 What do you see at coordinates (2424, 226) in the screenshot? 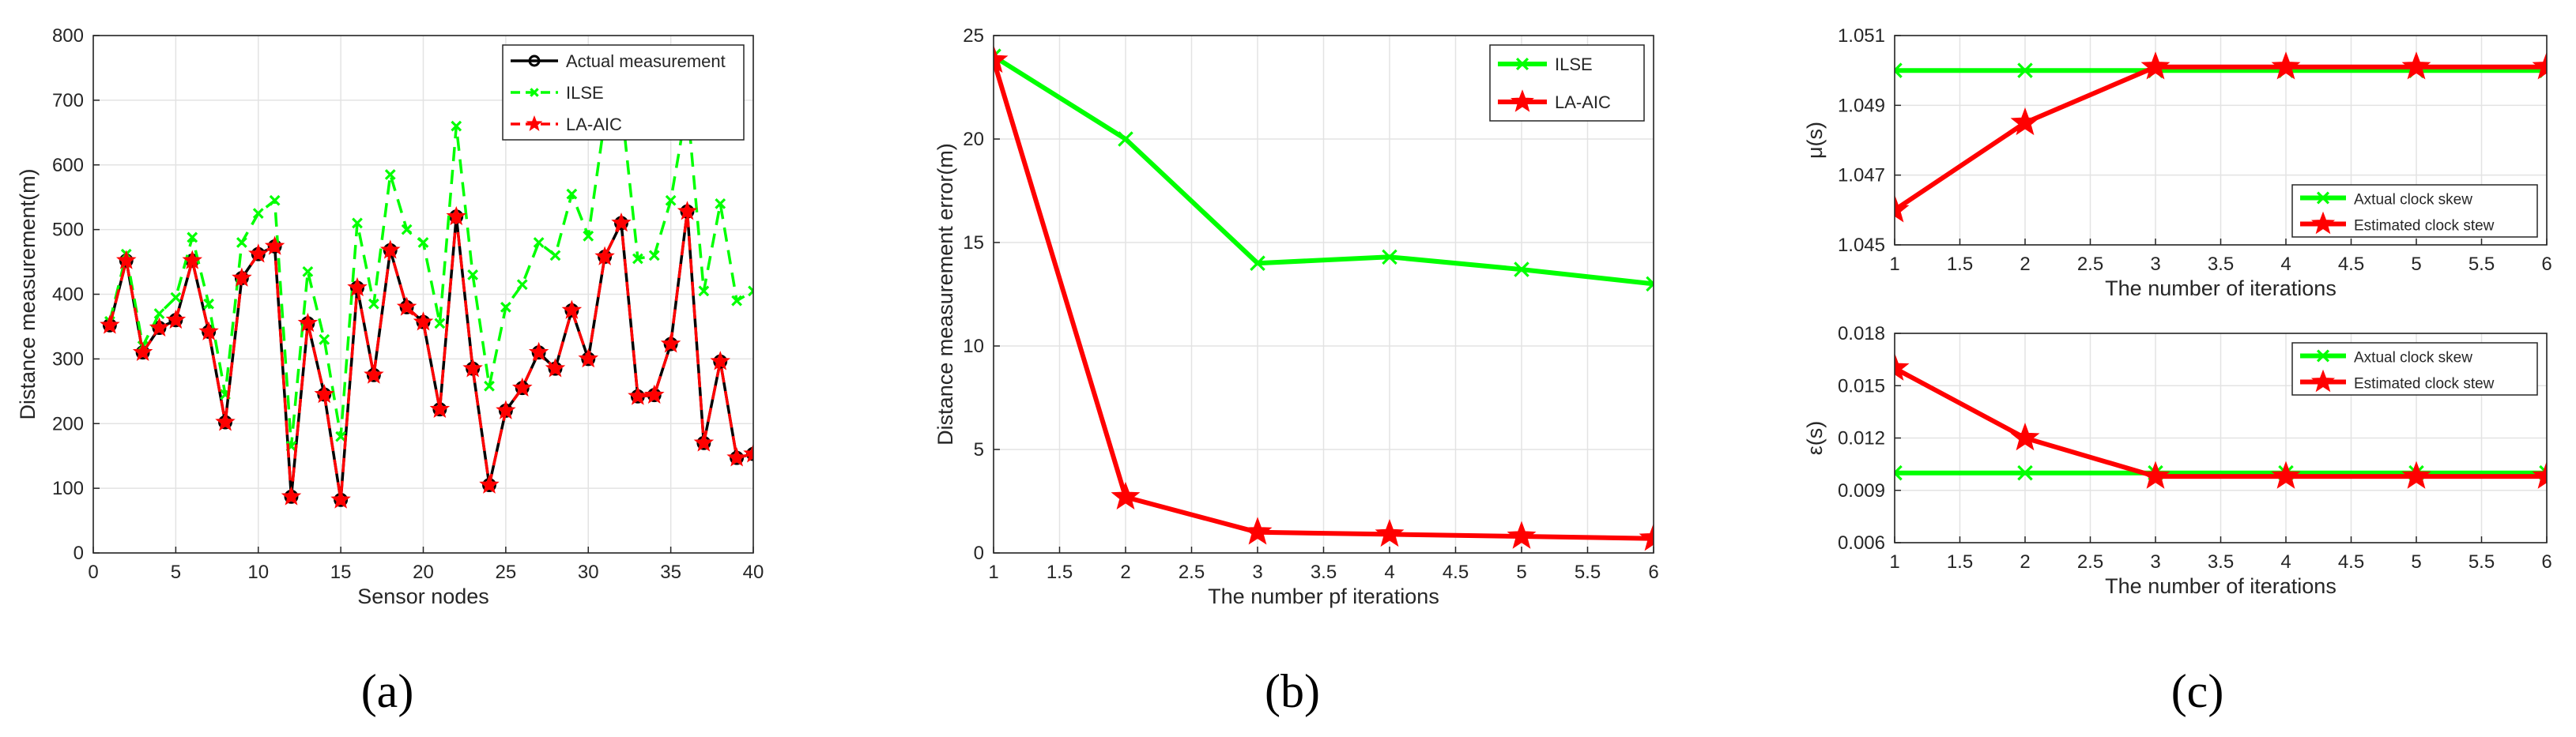
I see `legend-label: Estimated clock stew` at bounding box center [2424, 226].